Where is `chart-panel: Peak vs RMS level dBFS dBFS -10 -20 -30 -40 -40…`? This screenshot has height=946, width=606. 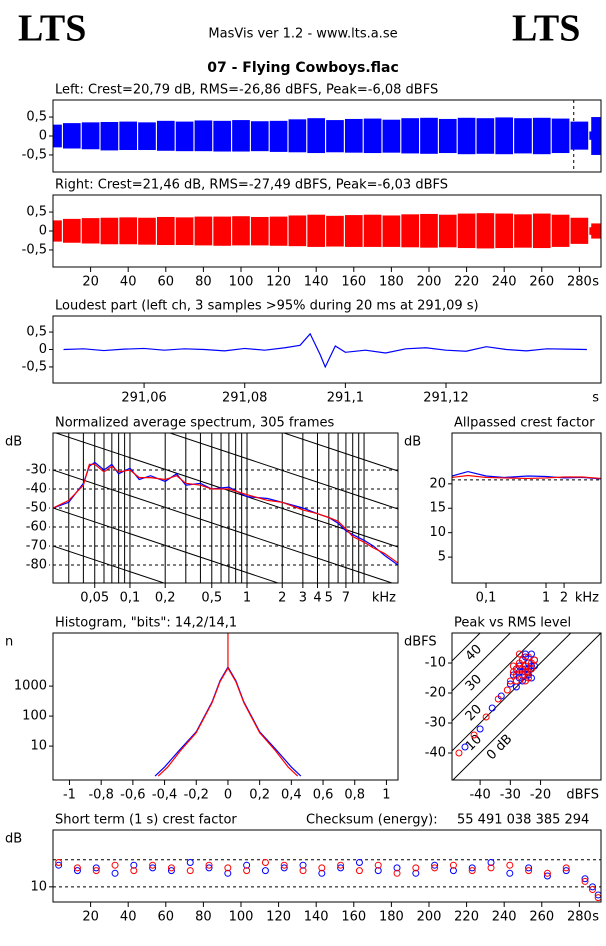 chart-panel: Peak vs RMS level dBFS dBFS -10 -20 -30 -40 -40… is located at coordinates (503, 709).